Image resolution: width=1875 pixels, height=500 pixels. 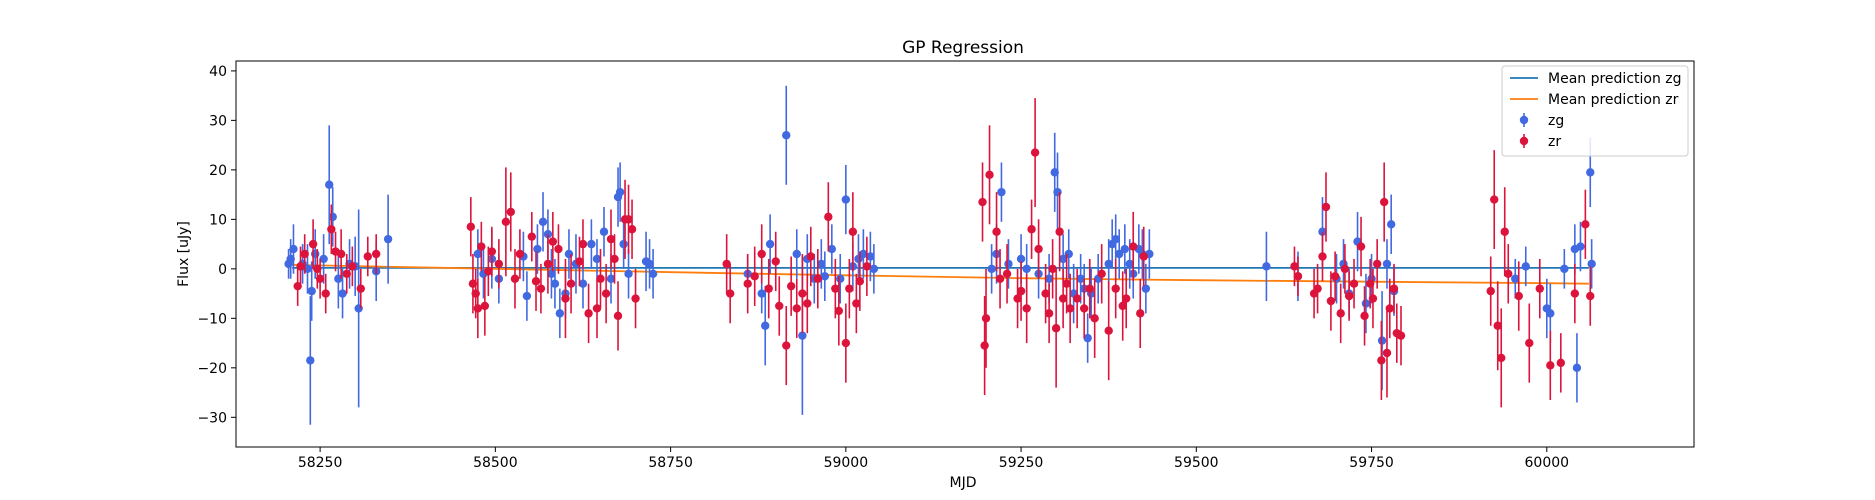 I want to click on legend-label: zr, so click(x=1554, y=142).